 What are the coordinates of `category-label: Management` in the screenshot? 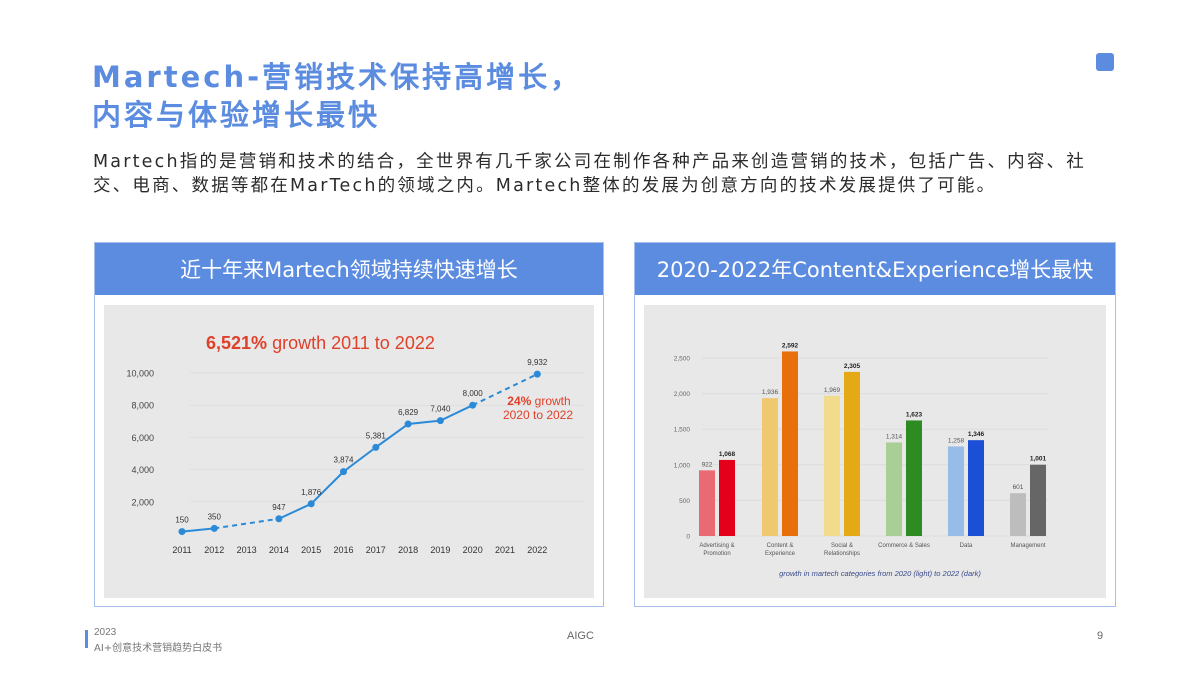 It's located at (1027, 546).